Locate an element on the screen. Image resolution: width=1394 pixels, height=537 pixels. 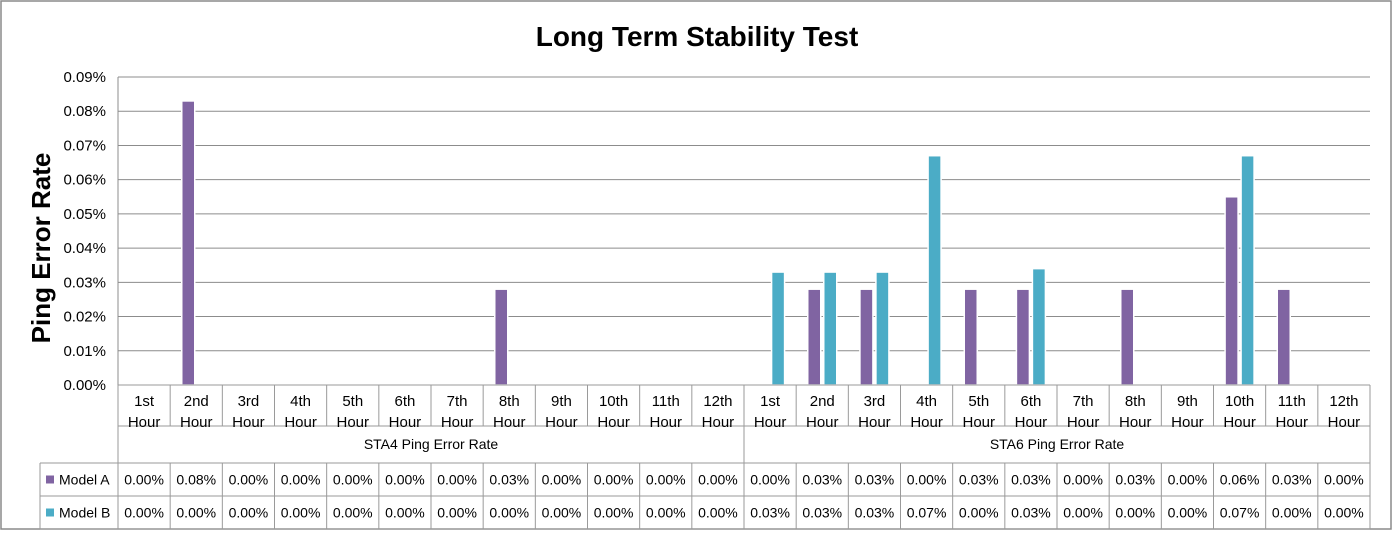
x-tick-label: 11th is located at coordinates (1292, 401).